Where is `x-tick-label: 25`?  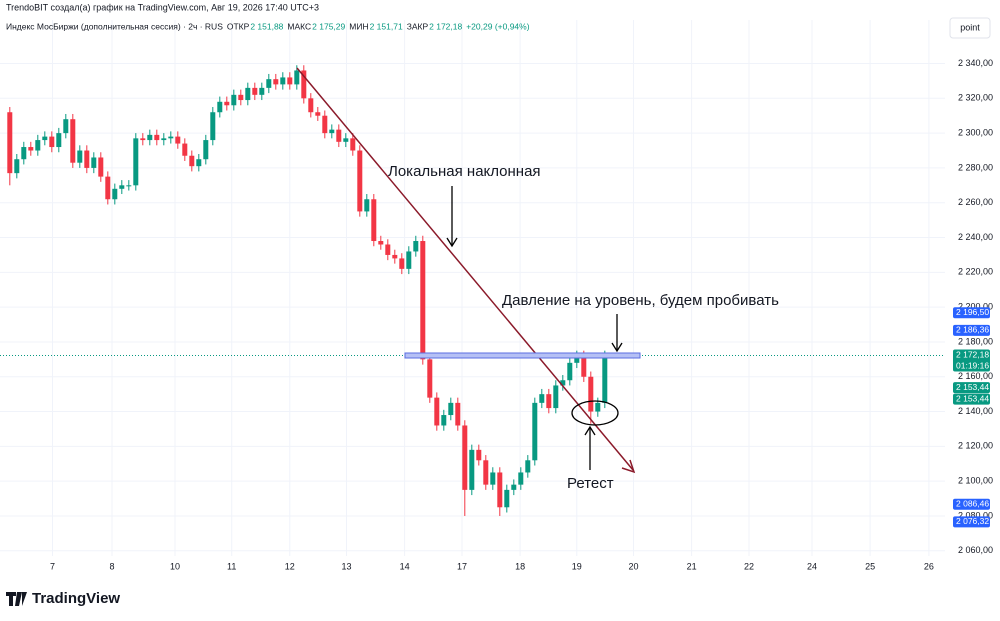 x-tick-label: 25 is located at coordinates (870, 566).